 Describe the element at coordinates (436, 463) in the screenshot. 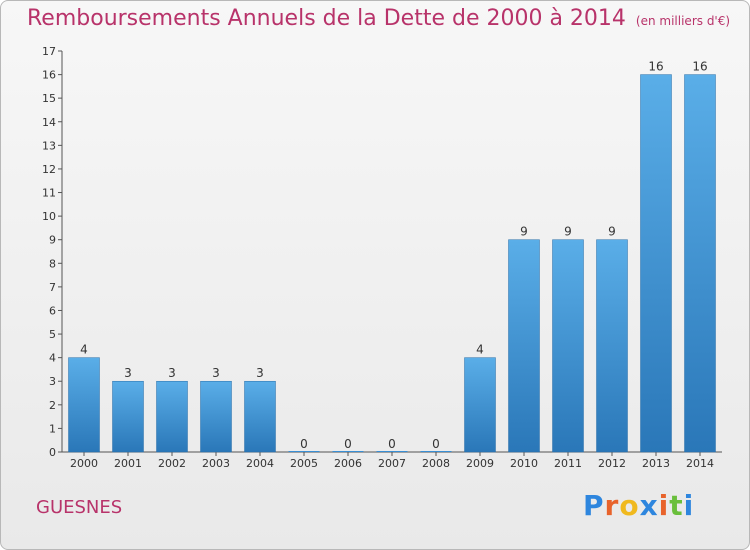

I see `x-tick-label: 2008` at that location.